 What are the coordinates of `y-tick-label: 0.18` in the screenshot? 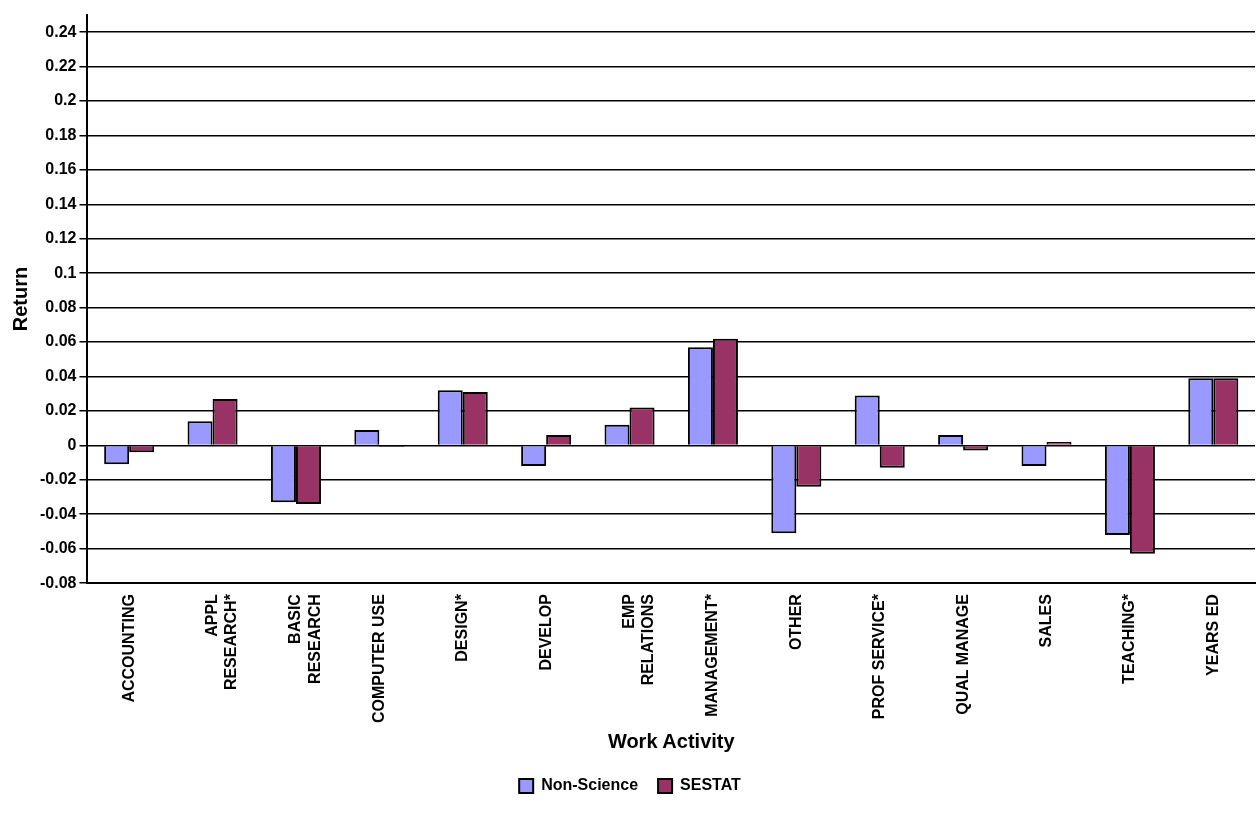 It's located at (61, 134).